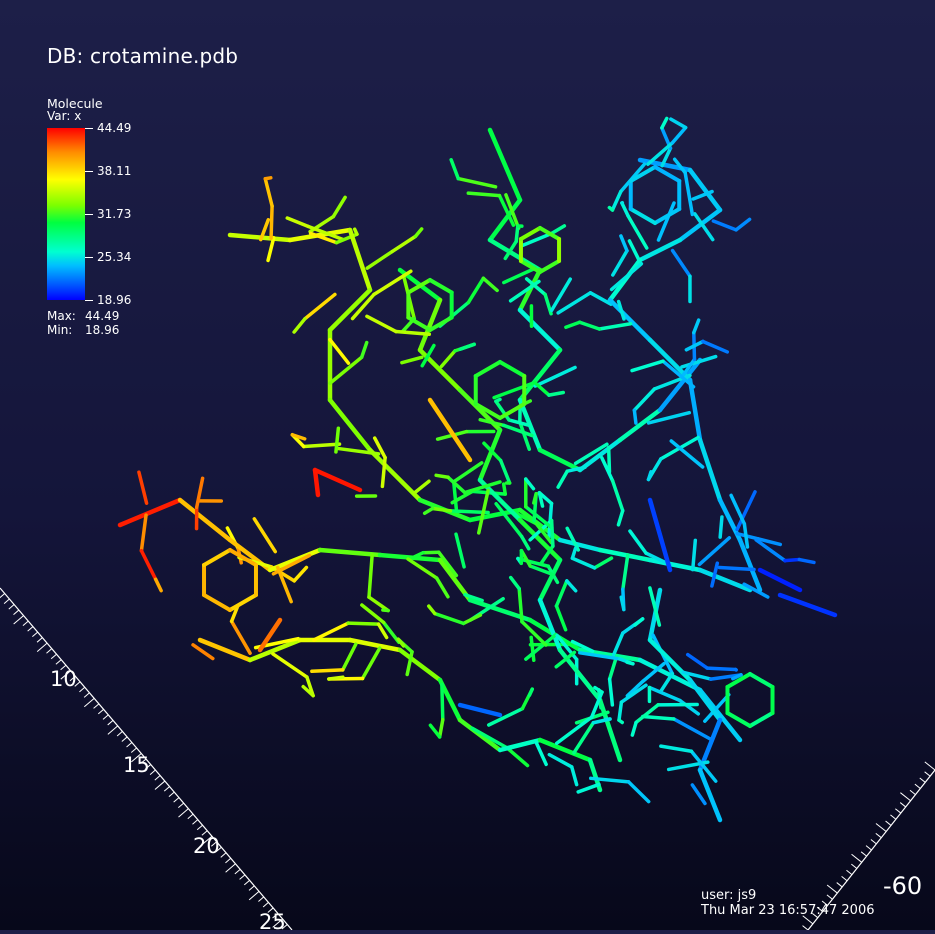 The height and width of the screenshot is (934, 935). What do you see at coordinates (788, 895) in the screenshot?
I see `user-name: user: js9` at bounding box center [788, 895].